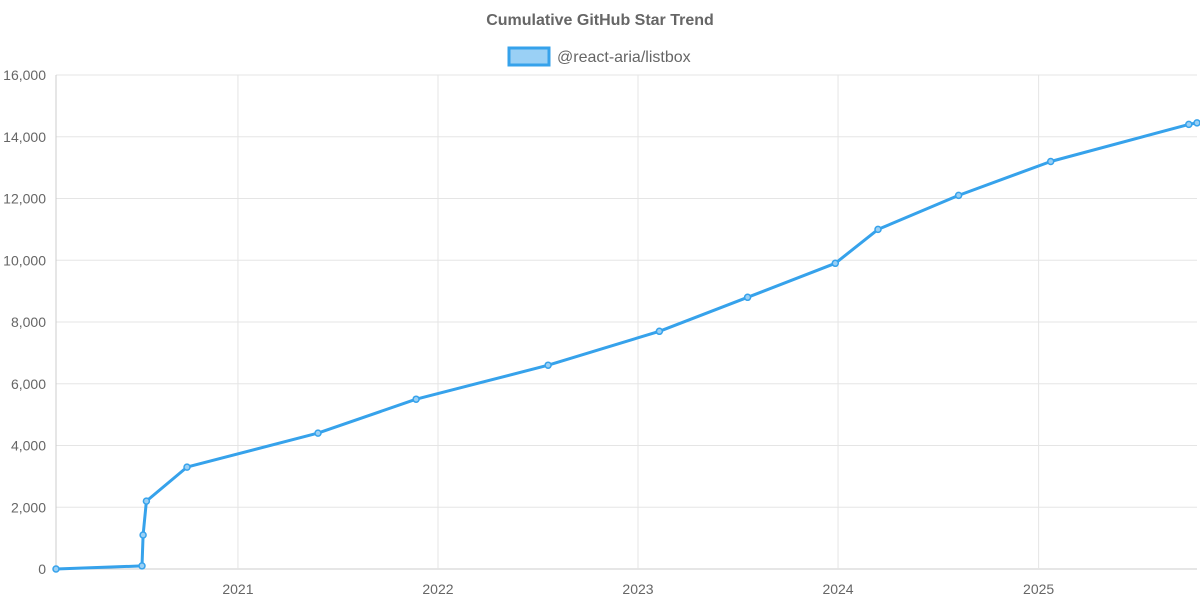 This screenshot has height=600, width=1200. What do you see at coordinates (837, 589) in the screenshot?
I see `x-tick-label: 2024` at bounding box center [837, 589].